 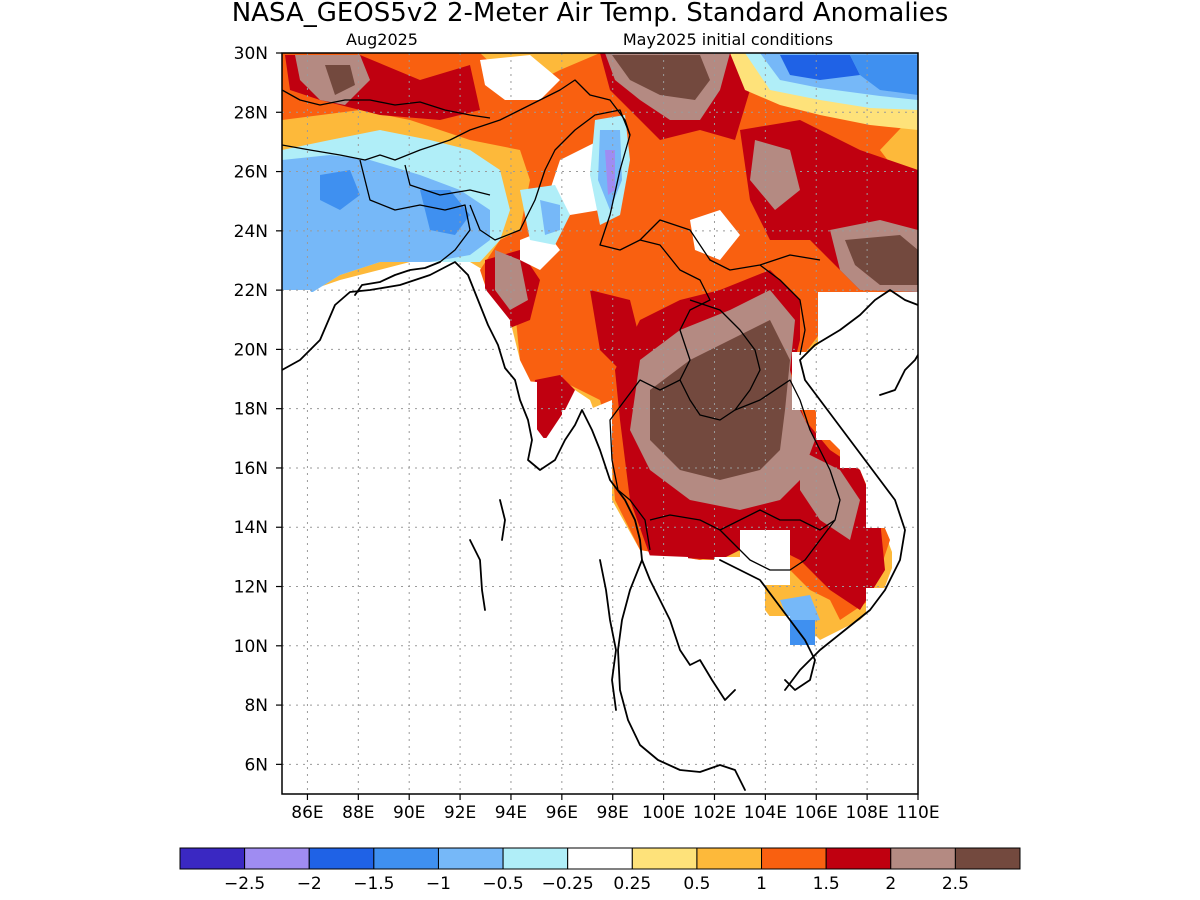 I want to click on colorbar-label: −0.25, so click(x=568, y=884).